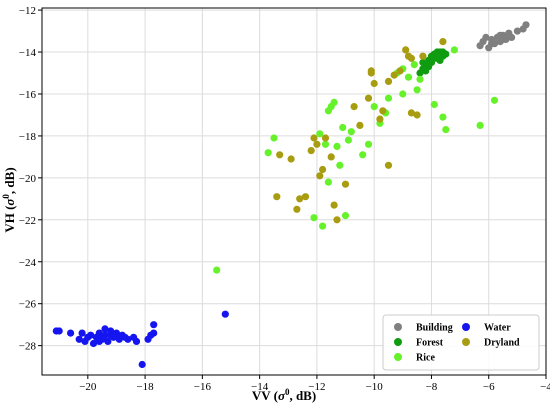  I want to click on legend-label-dryland: Dryland, so click(502, 343).